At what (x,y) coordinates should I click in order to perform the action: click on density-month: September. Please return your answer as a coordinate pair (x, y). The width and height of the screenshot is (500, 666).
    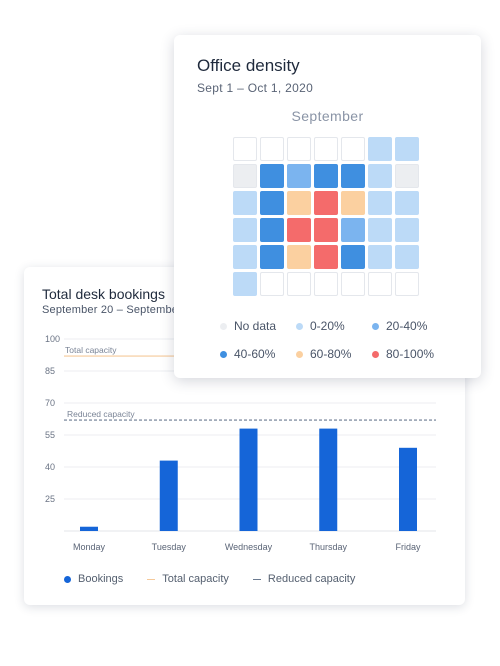
    Looking at the image, I should click on (327, 116).